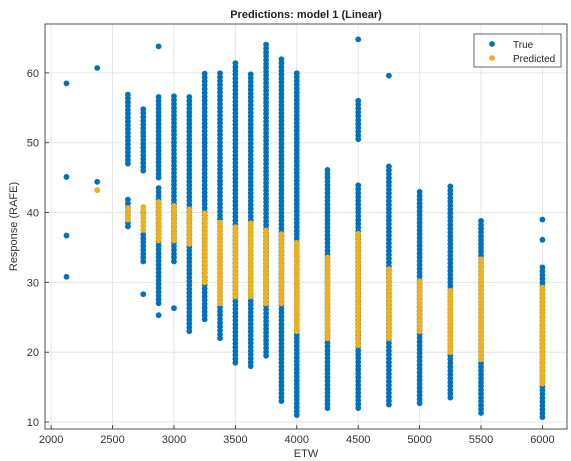 Image resolution: width=571 pixels, height=461 pixels. Describe the element at coordinates (492, 58) in the screenshot. I see `legend-marker-predicted` at that location.